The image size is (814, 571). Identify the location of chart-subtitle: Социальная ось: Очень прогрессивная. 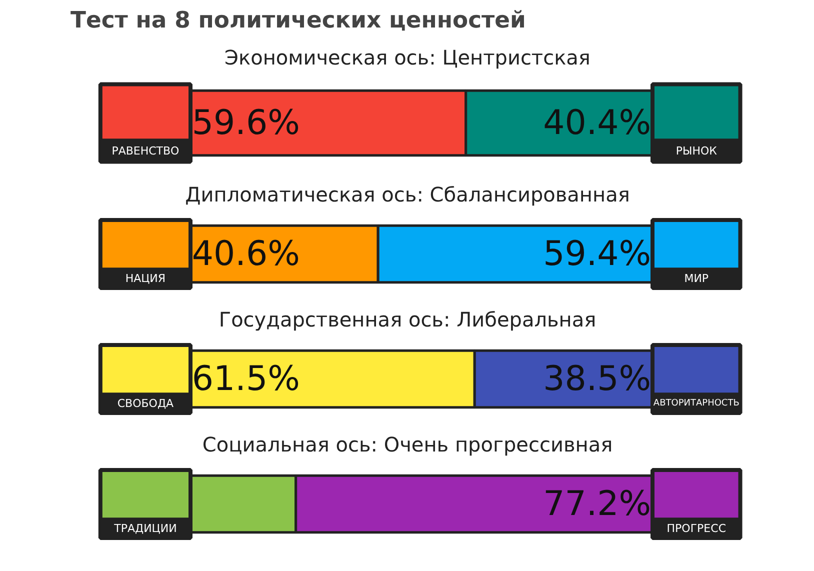
(407, 444).